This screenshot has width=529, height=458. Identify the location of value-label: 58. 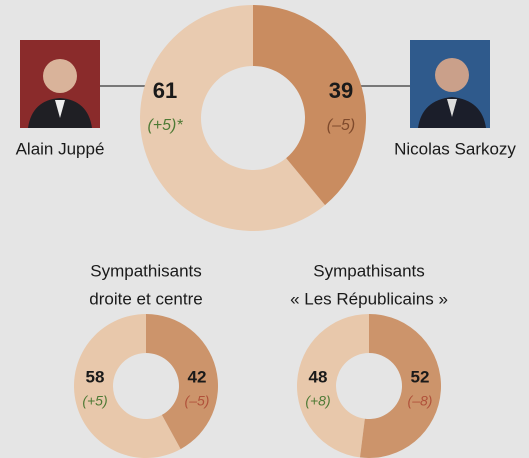
(95, 376).